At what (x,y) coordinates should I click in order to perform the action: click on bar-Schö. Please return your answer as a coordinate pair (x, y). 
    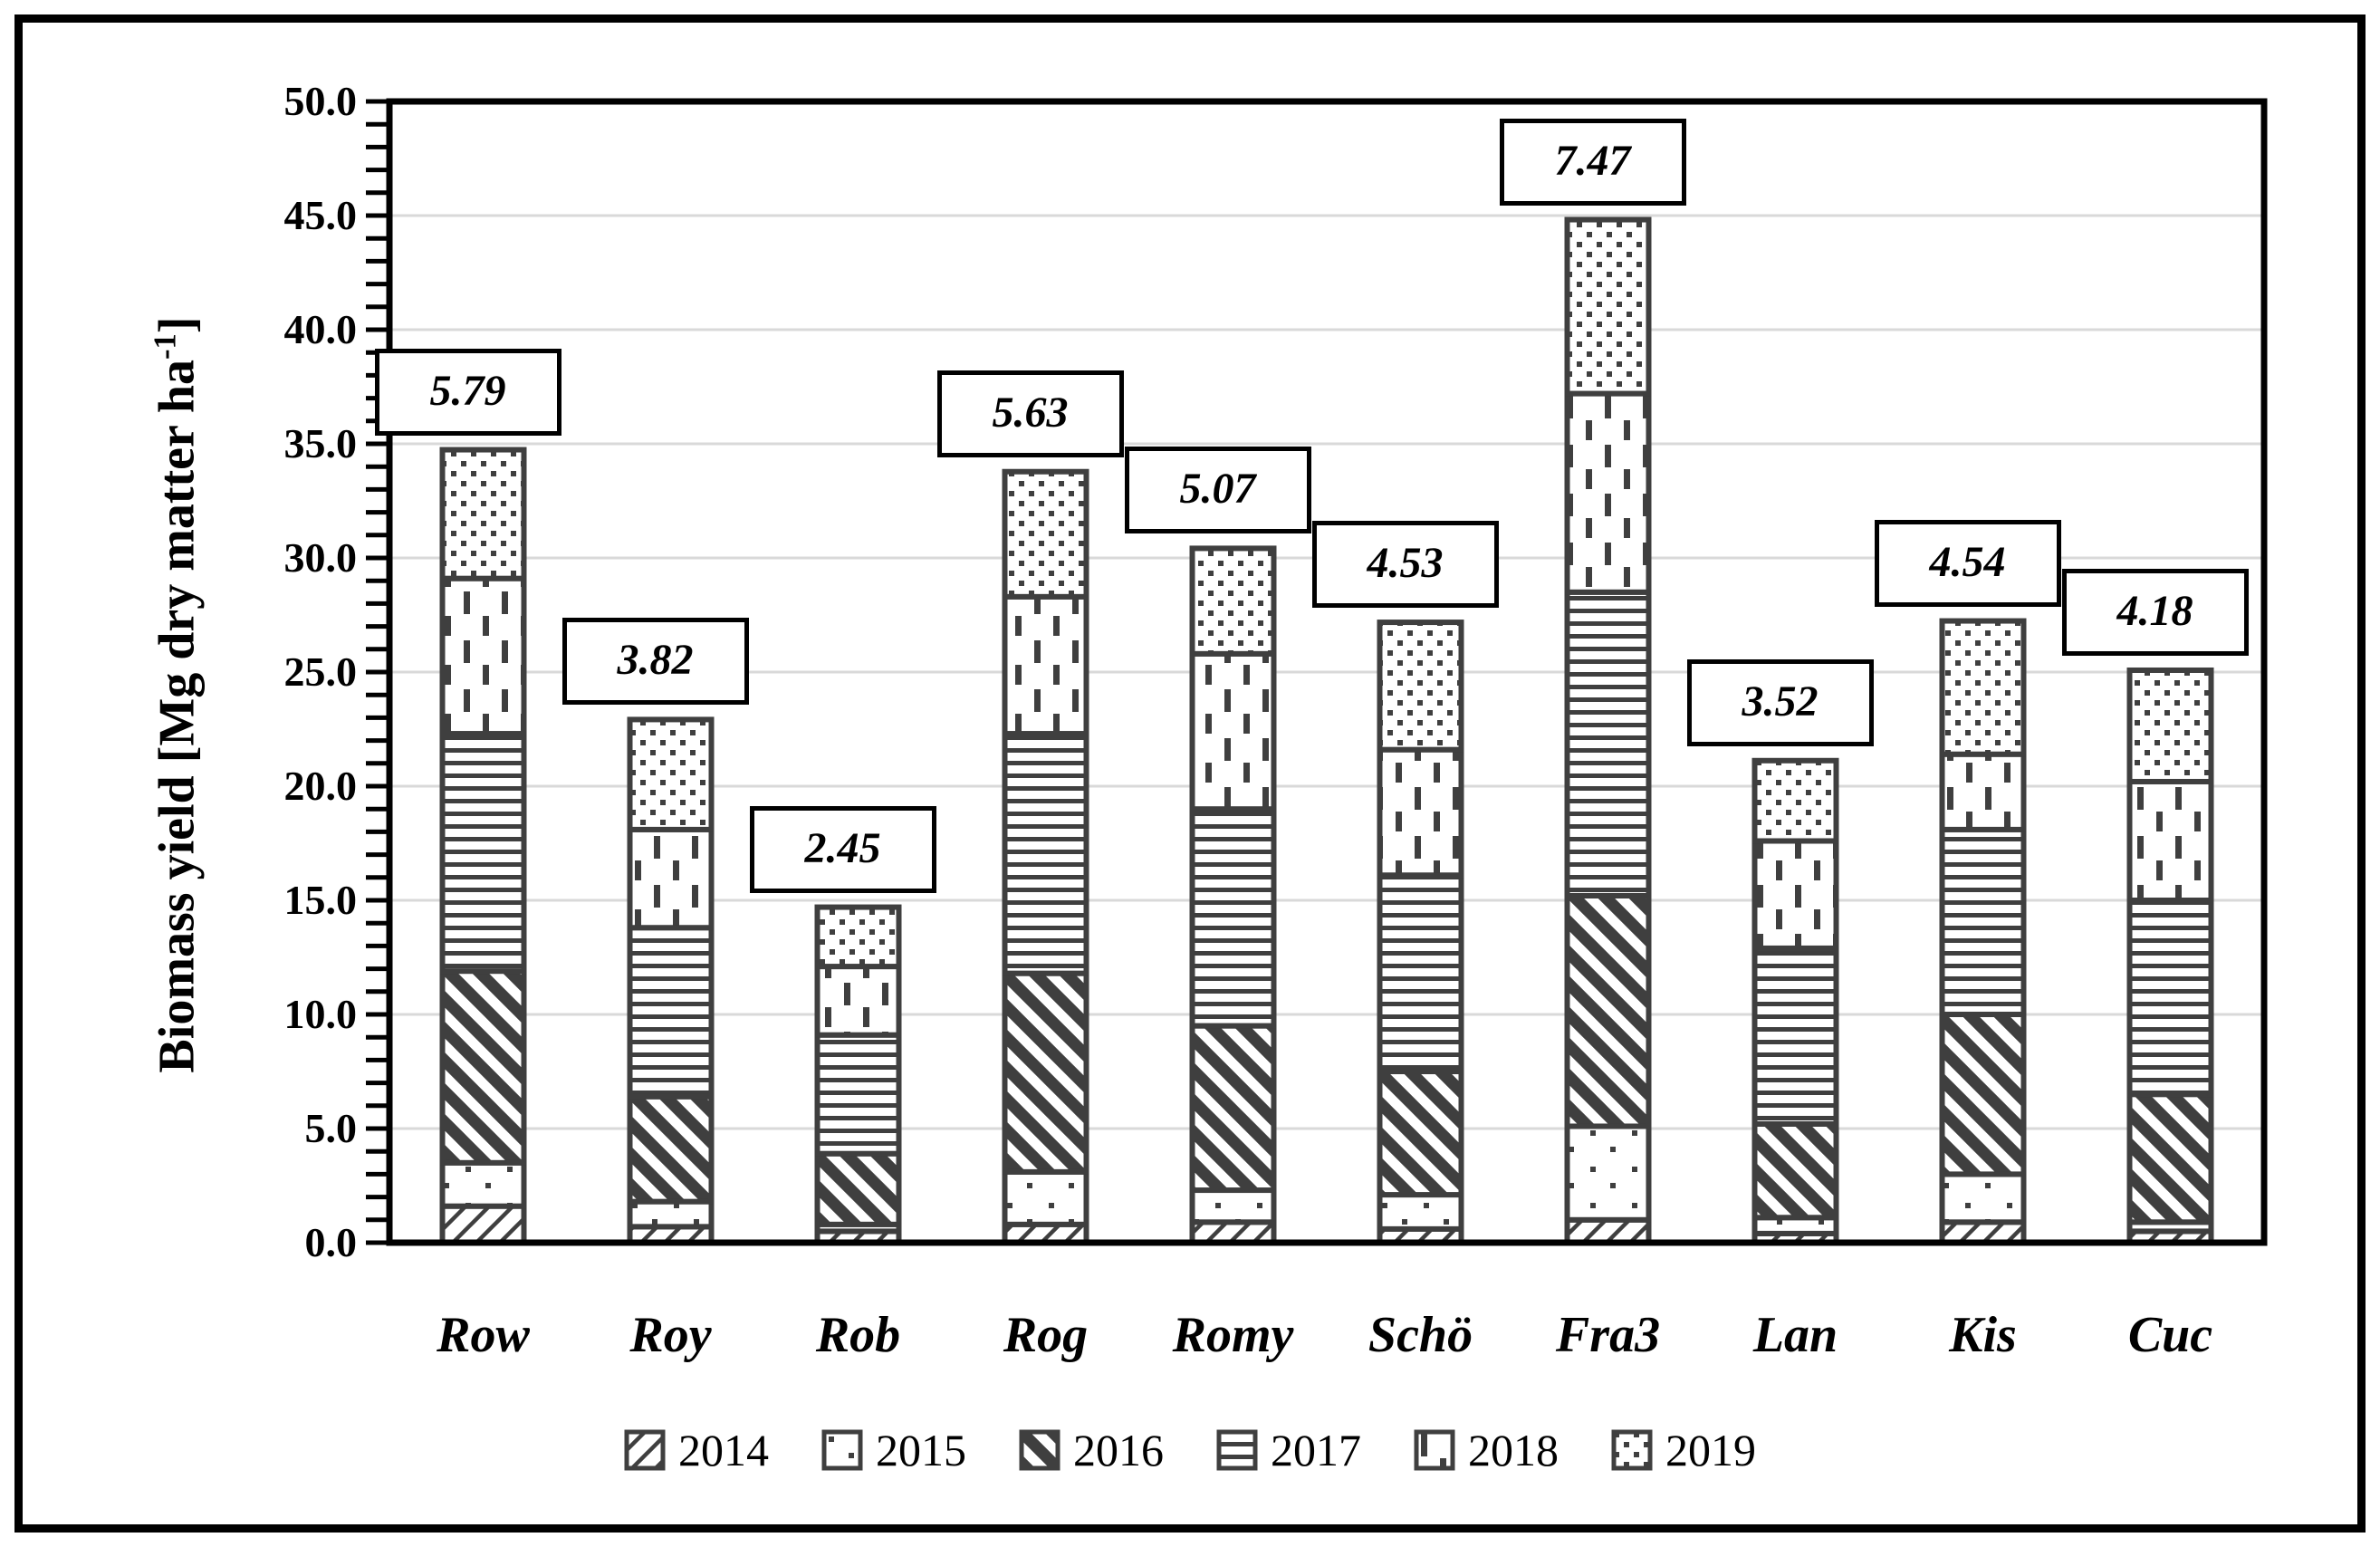
    Looking at the image, I should click on (1421, 933).